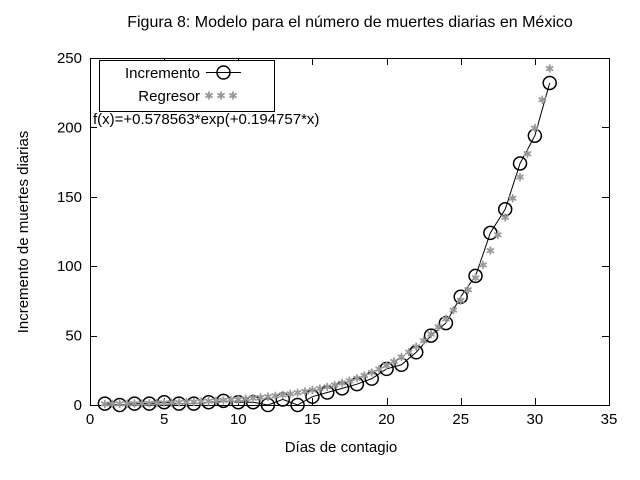 The height and width of the screenshot is (480, 640). What do you see at coordinates (223, 82) in the screenshot?
I see `legend-markers` at bounding box center [223, 82].